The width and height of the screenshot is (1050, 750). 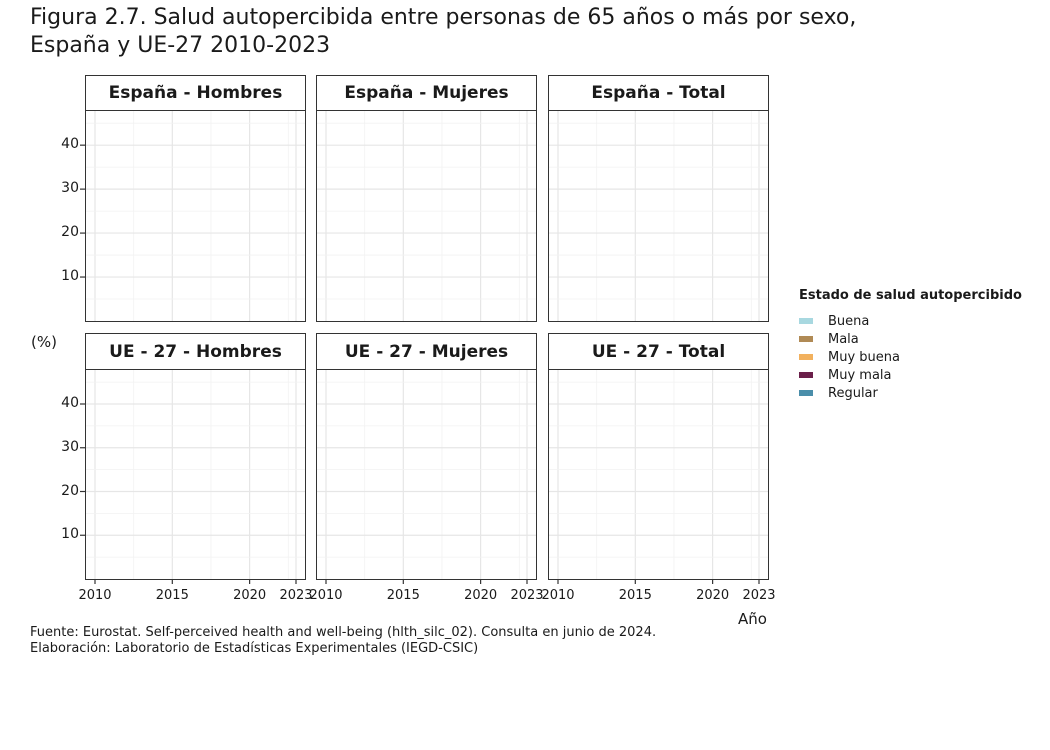 I want to click on facet-strip-label: UE - 27 - Hombres, so click(x=195, y=351).